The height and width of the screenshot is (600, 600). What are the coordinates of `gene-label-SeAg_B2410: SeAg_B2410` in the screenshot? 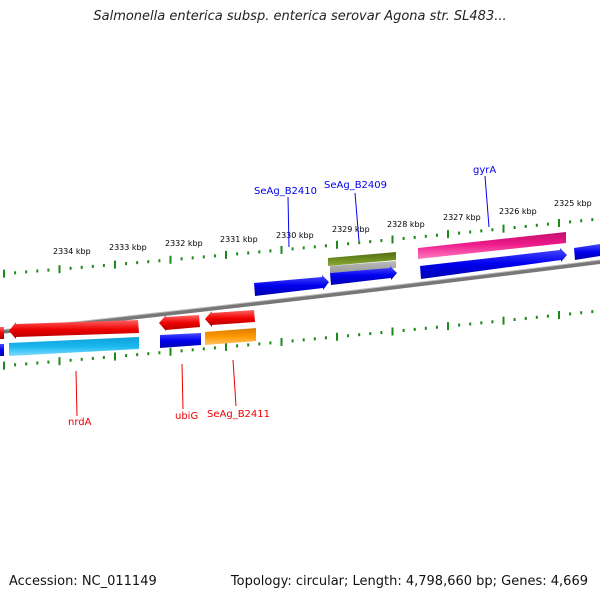 It's located at (285, 191).